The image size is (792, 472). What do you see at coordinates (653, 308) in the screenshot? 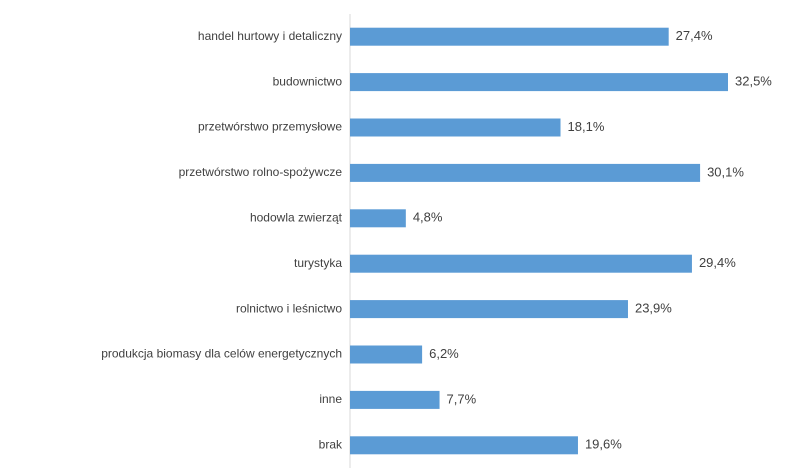
I see `value-label-6: 23,9%` at bounding box center [653, 308].